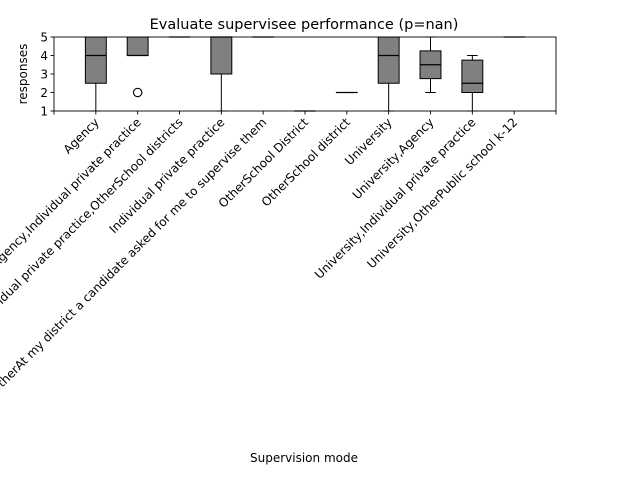  I want to click on x-axis-label: Supervision mode, so click(304, 458).